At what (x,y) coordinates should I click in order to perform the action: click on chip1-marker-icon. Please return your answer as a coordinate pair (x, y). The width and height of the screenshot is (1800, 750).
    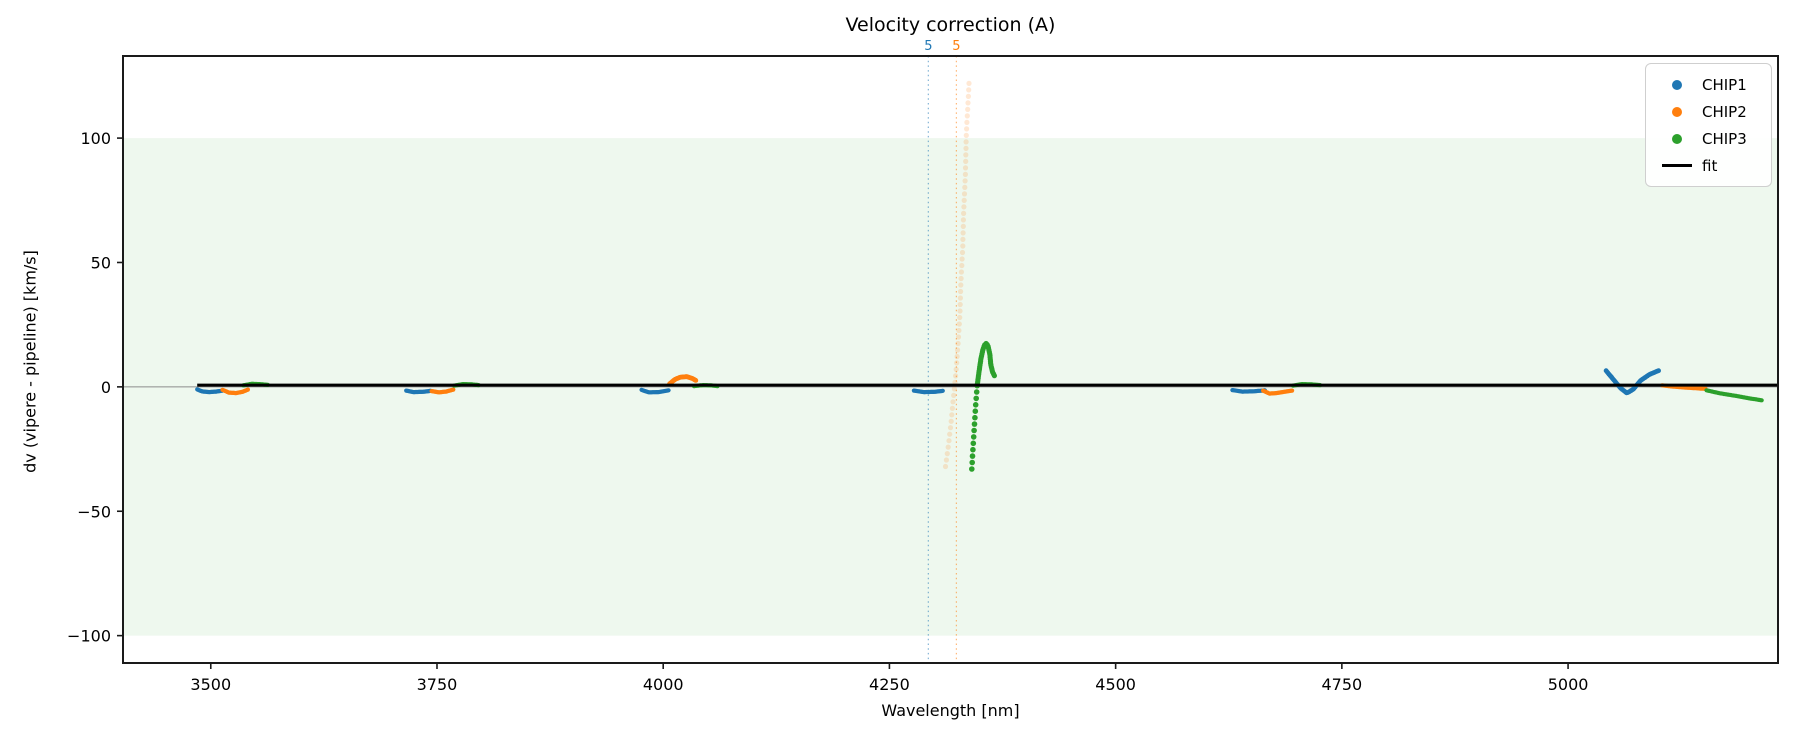
    Looking at the image, I should click on (1677, 84).